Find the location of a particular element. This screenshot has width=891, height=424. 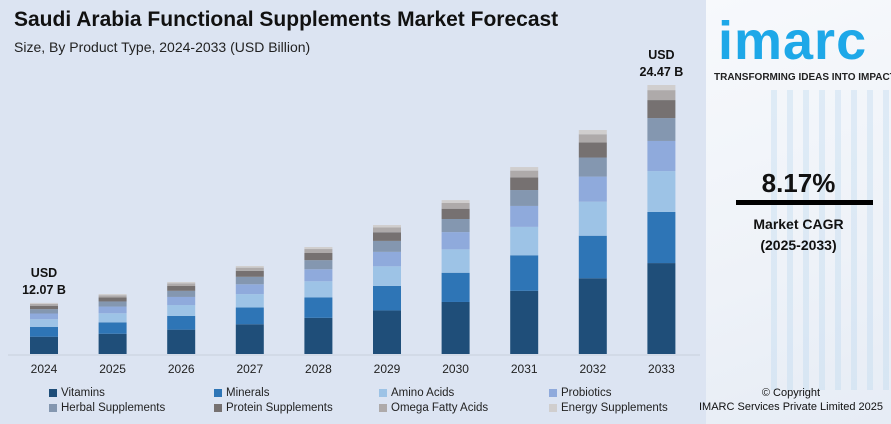

legend-item-energy: Energy Supplements is located at coordinates (624, 408).